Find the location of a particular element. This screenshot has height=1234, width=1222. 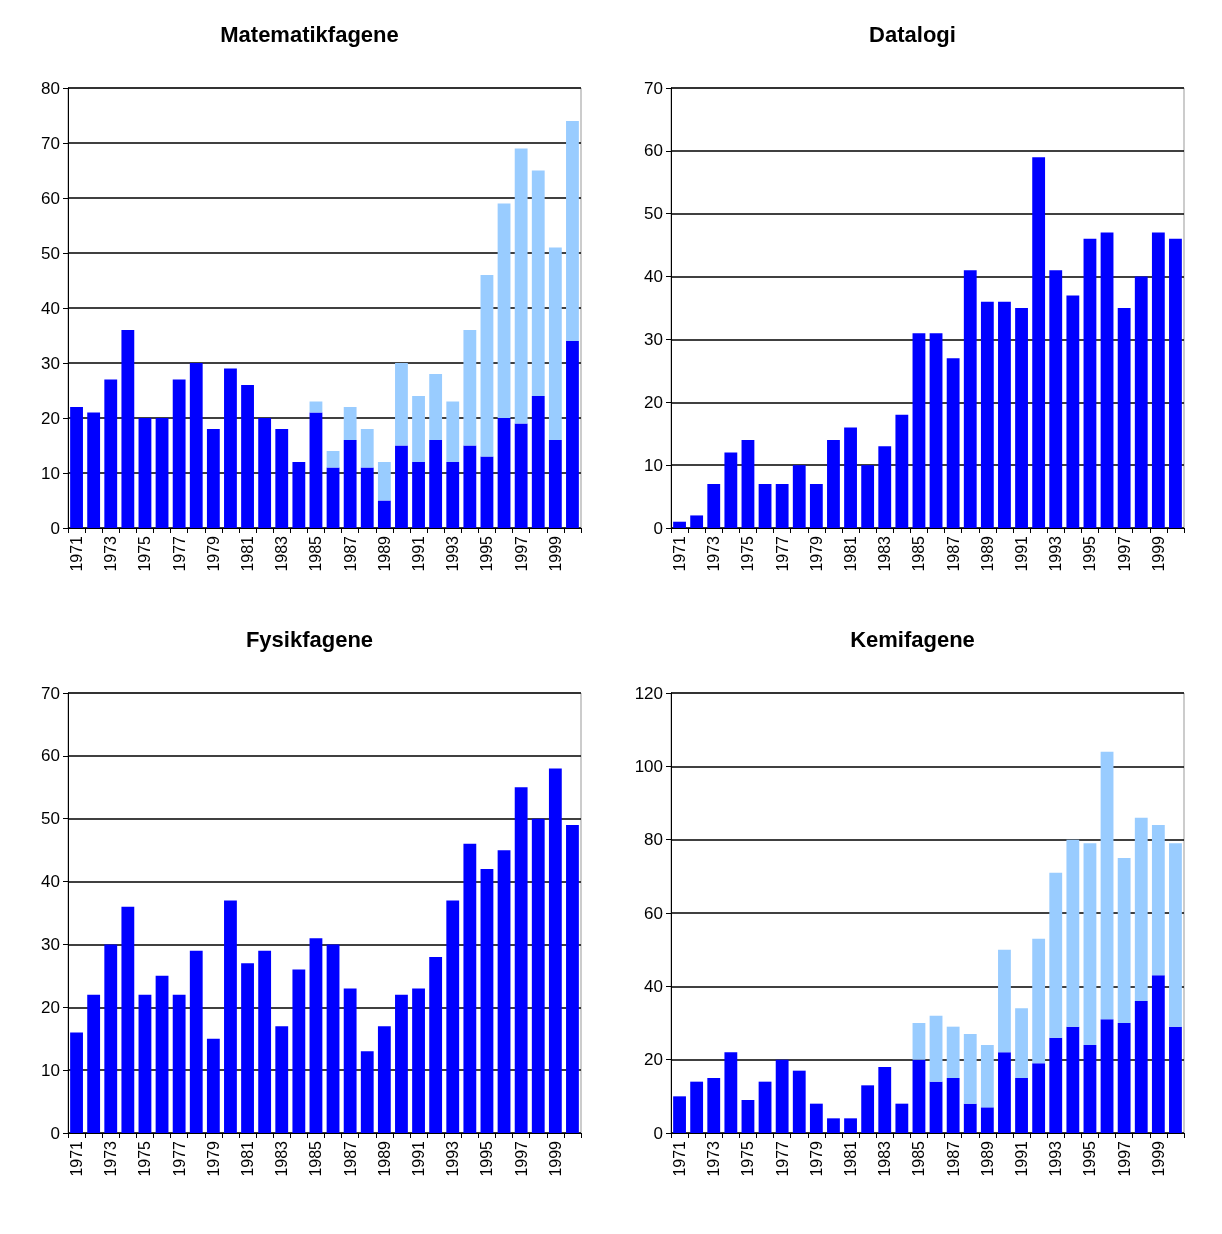

x-tick-label: 1973 is located at coordinates (714, 553).